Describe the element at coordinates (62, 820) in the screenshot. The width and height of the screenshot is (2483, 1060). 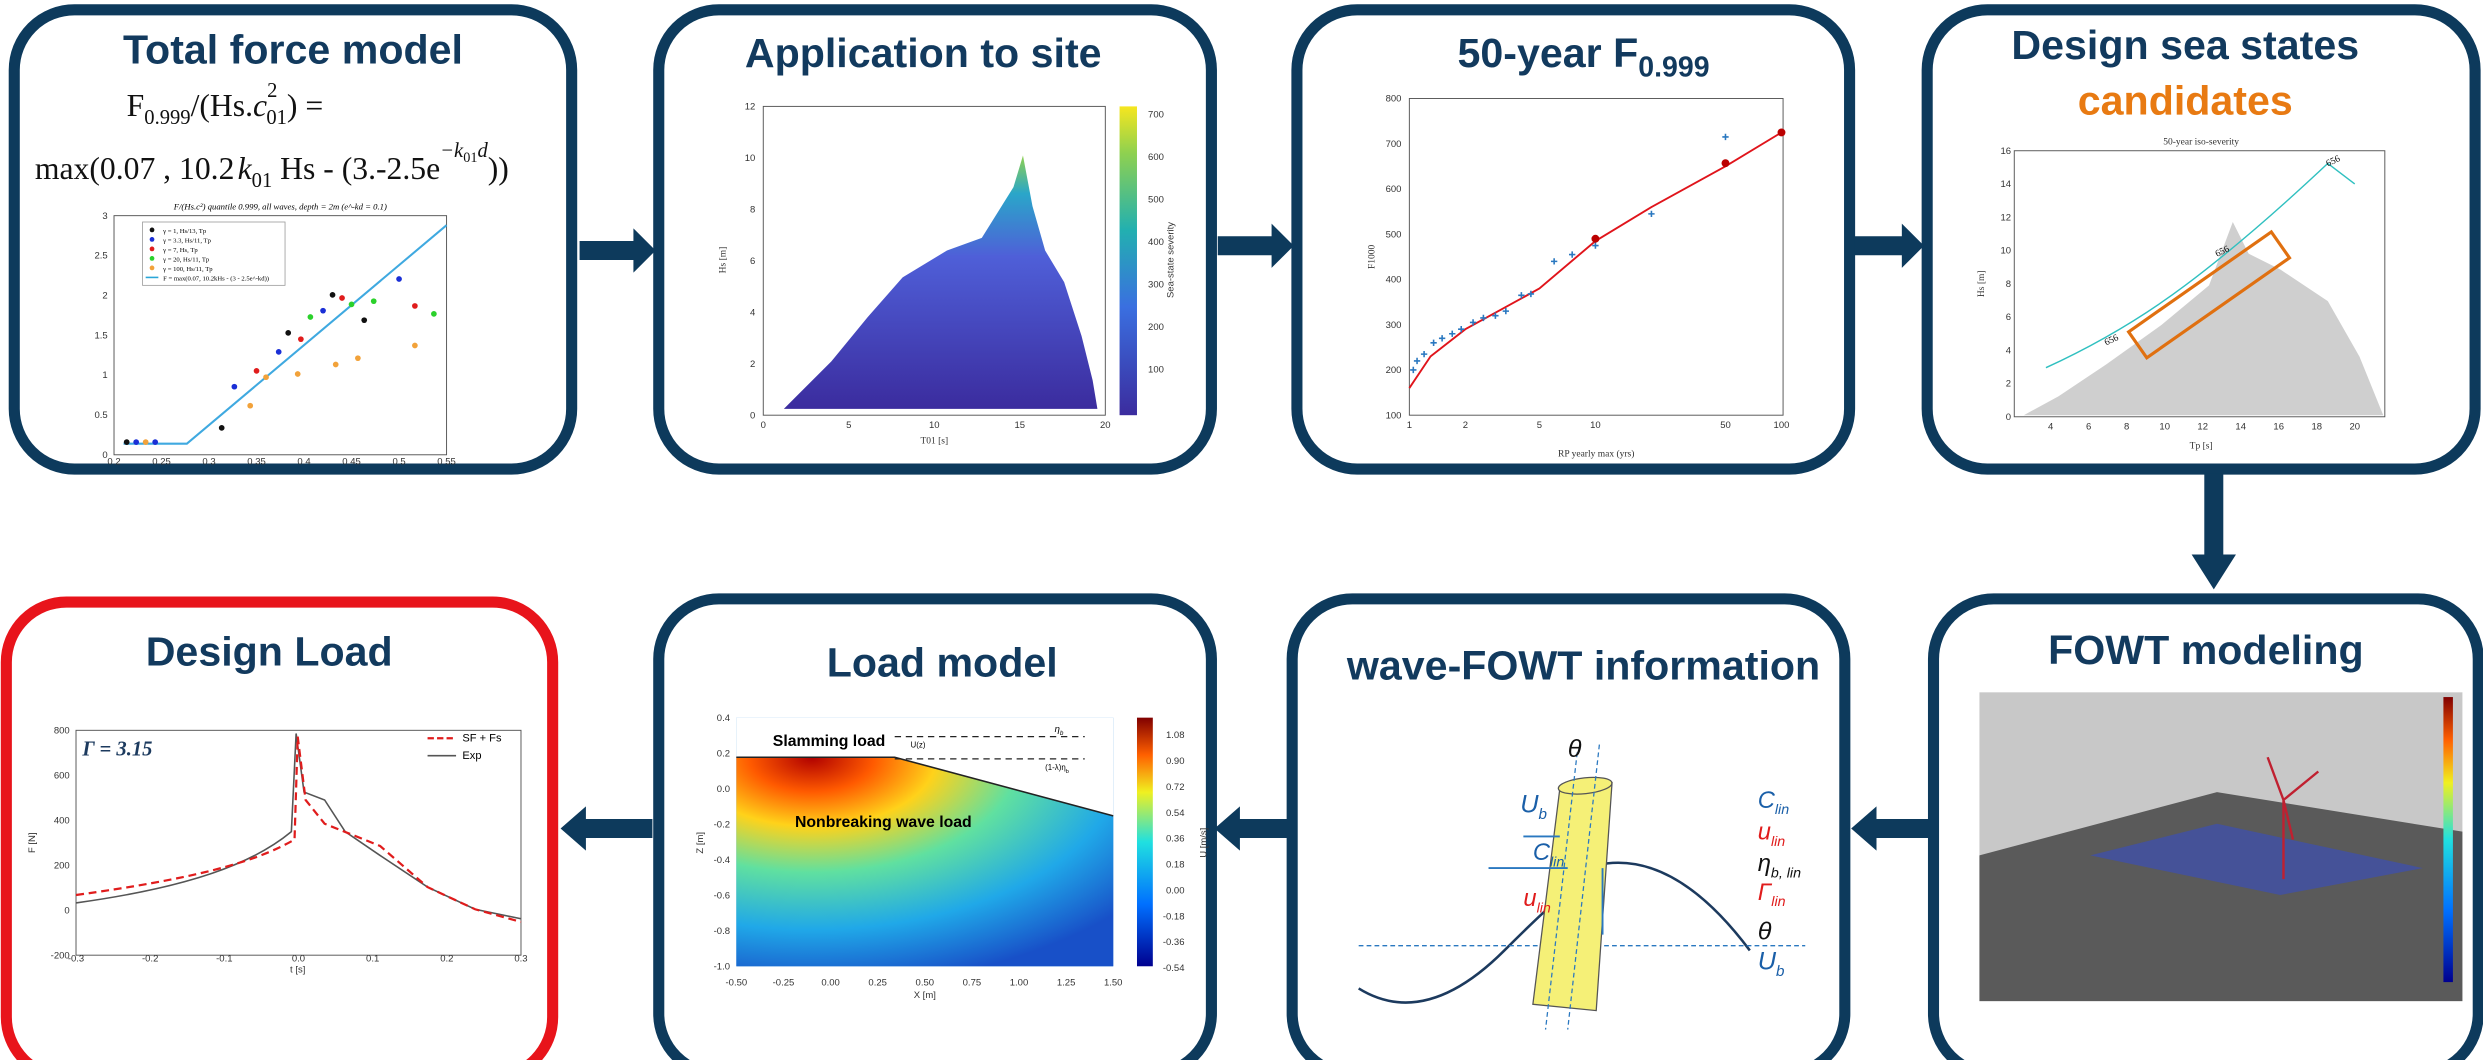
I see `y-tick-label: 400` at that location.